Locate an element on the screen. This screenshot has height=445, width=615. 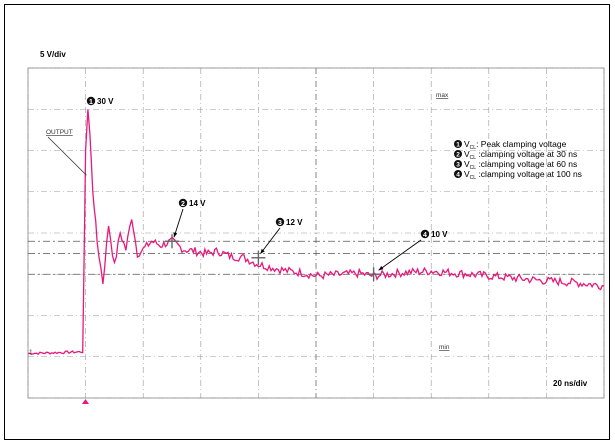
legend-entry: VCL :clamping voltage at 30 ns is located at coordinates (520, 155).